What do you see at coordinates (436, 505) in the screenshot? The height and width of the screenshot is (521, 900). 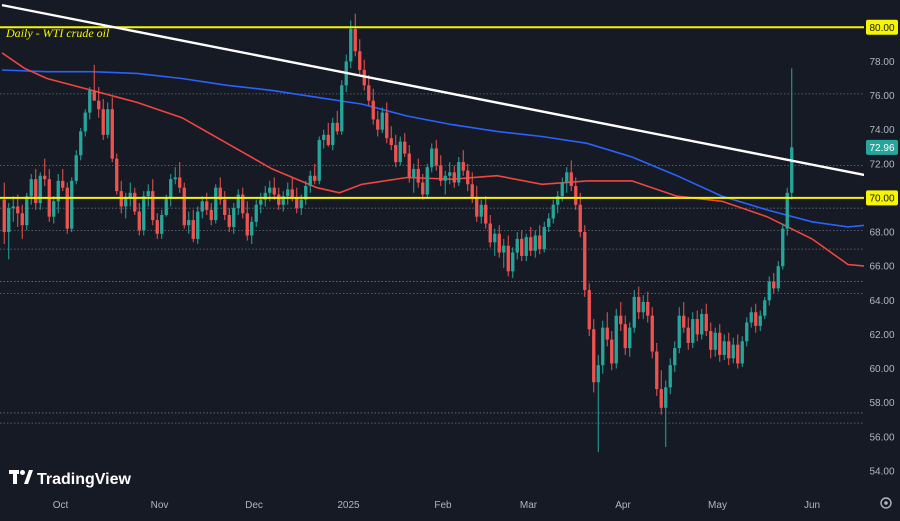 I see `time-axis: Oct Nov Dec 2025 Feb Mar Apr May Jun` at bounding box center [436, 505].